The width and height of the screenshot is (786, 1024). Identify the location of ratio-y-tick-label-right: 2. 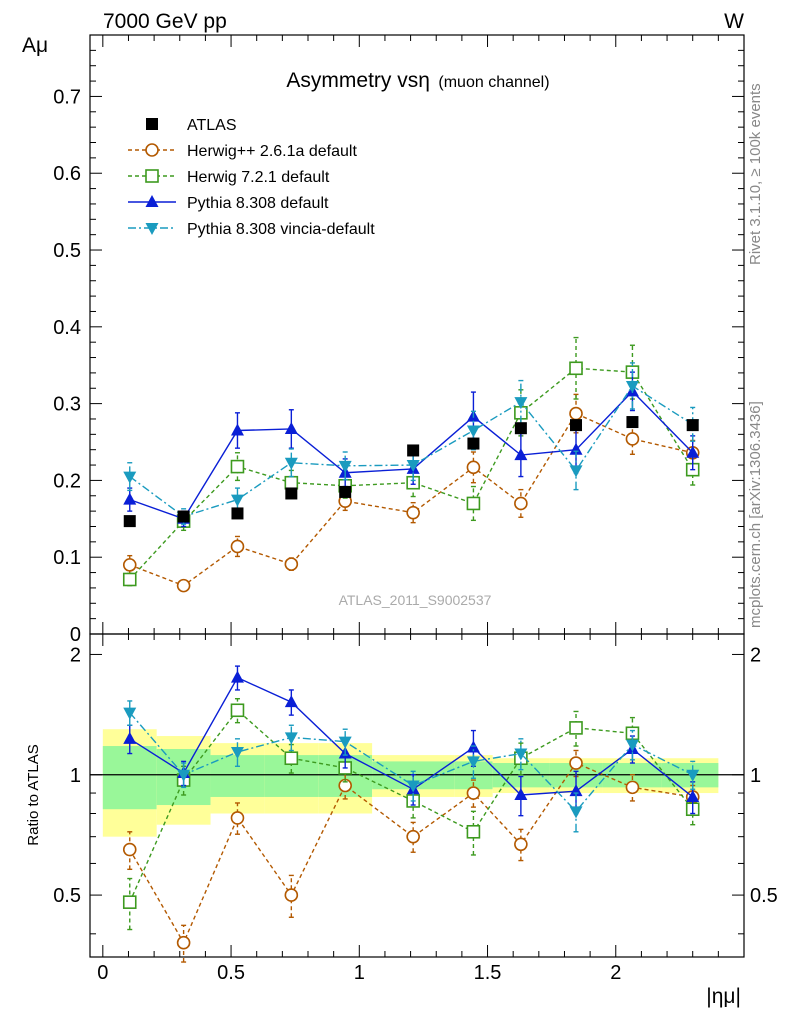
(755, 655).